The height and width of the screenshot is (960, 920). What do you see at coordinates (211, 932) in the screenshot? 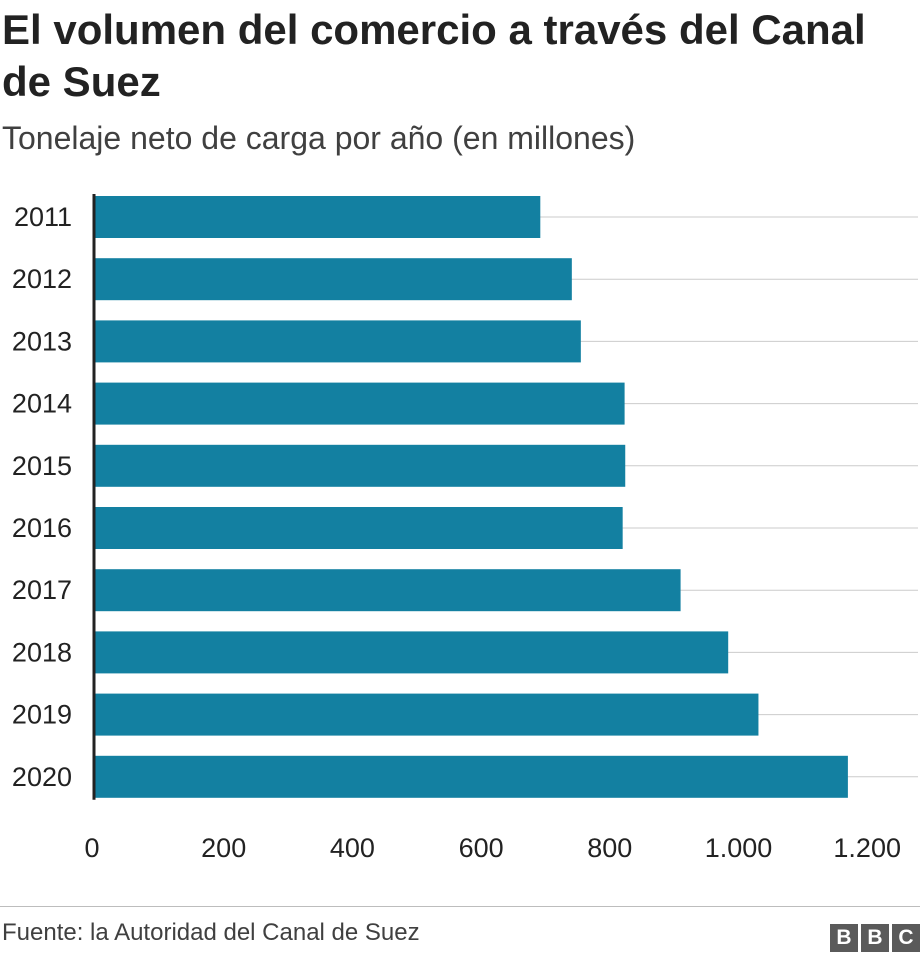
I see `source-note: Fuente: la Autoridad del Canal de Suez` at bounding box center [211, 932].